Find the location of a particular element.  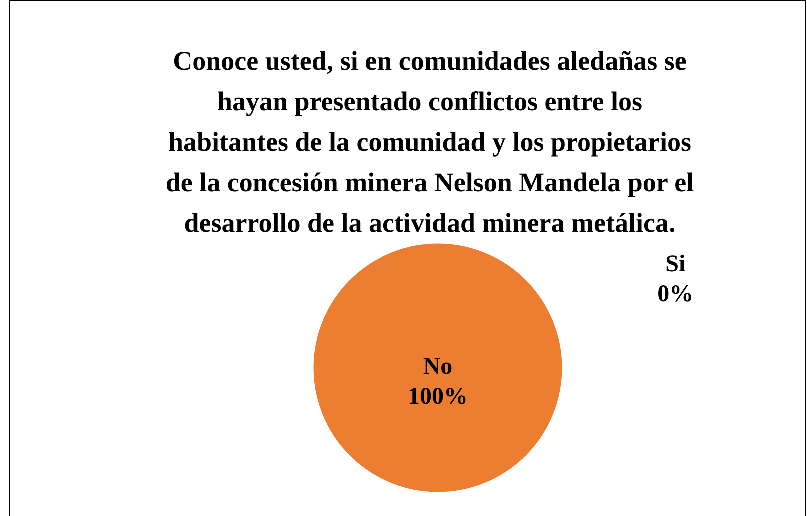

slice-label: No is located at coordinates (438, 367).